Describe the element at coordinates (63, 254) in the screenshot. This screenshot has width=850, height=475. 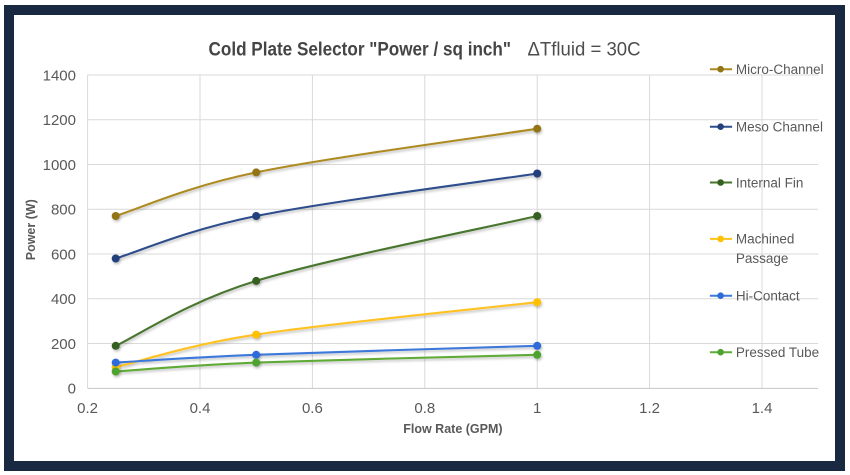
I see `svg-text: 600` at that location.